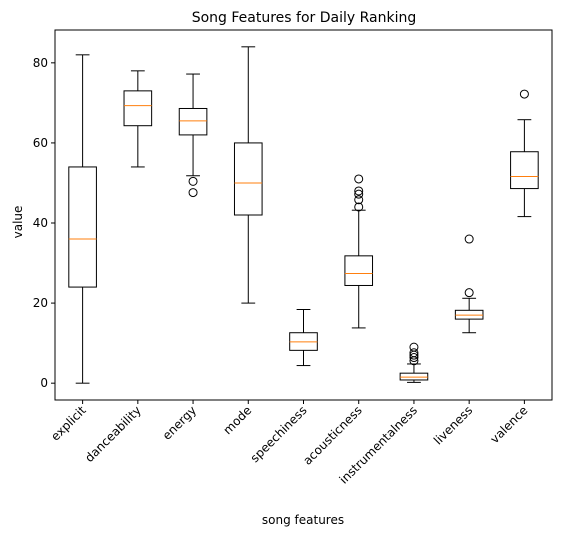  Describe the element at coordinates (509, 424) in the screenshot. I see `x-tick-label: valence` at that location.